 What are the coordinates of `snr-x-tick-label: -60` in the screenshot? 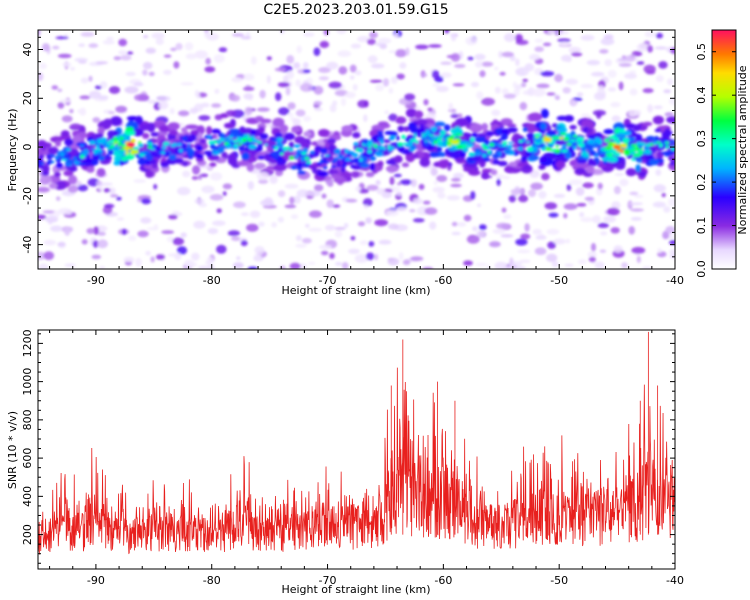 It's located at (443, 580).